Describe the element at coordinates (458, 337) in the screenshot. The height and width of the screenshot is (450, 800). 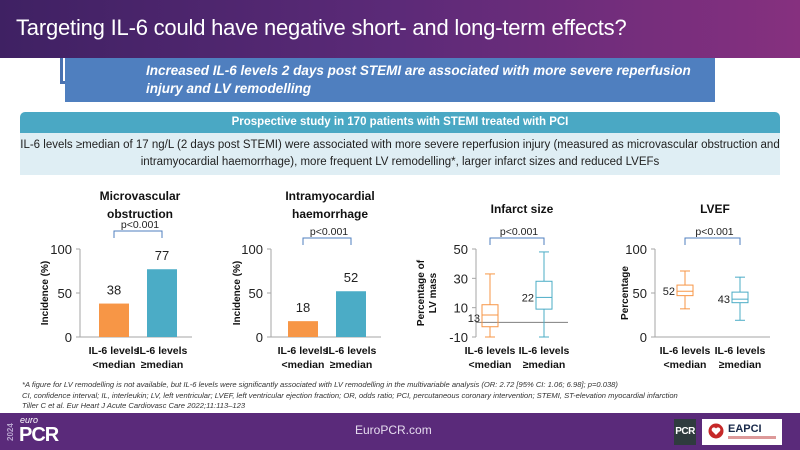
I see `y-tick-label: -10` at that location.